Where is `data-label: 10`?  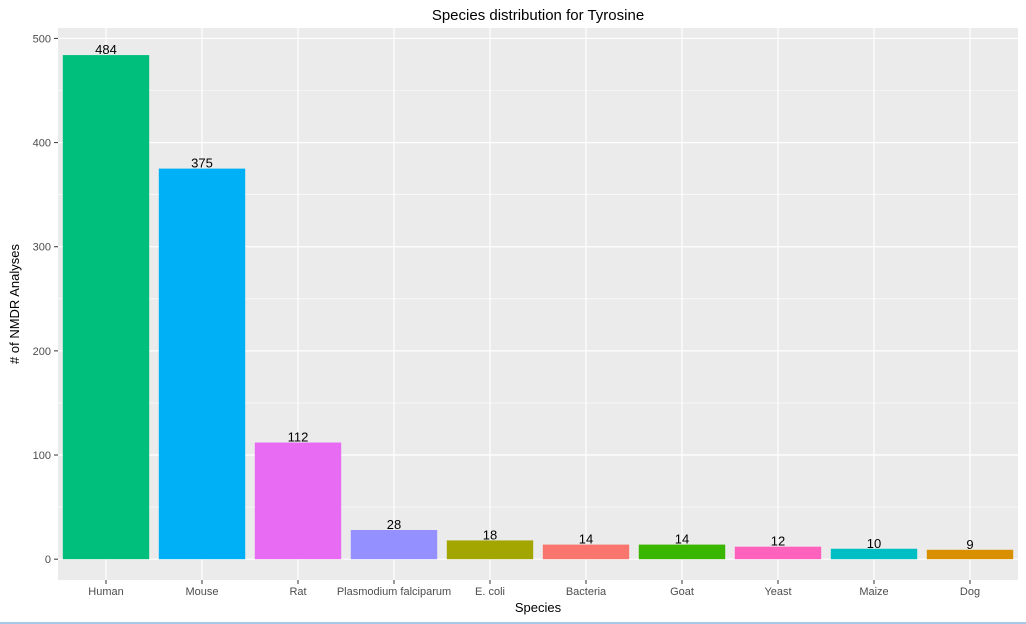
data-label: 10 is located at coordinates (874, 543).